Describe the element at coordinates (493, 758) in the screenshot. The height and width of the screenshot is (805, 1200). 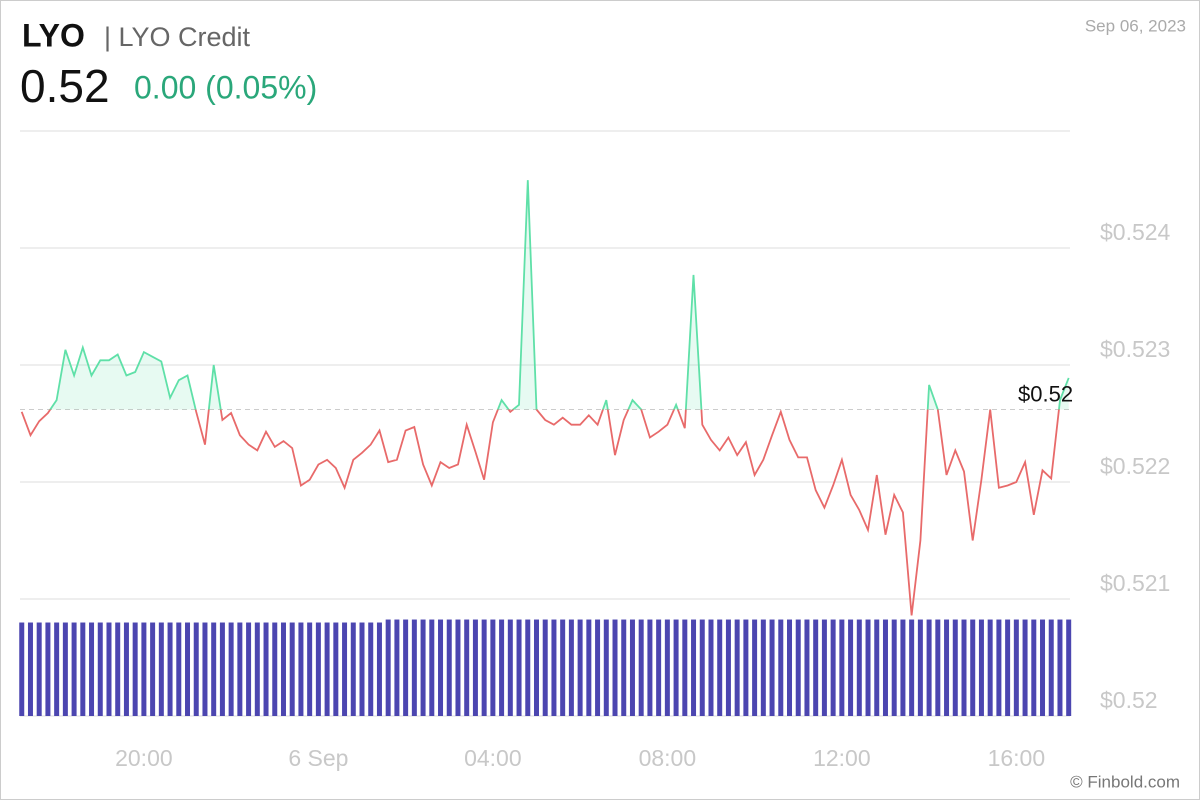
I see `x-tick-label: 04:00` at that location.